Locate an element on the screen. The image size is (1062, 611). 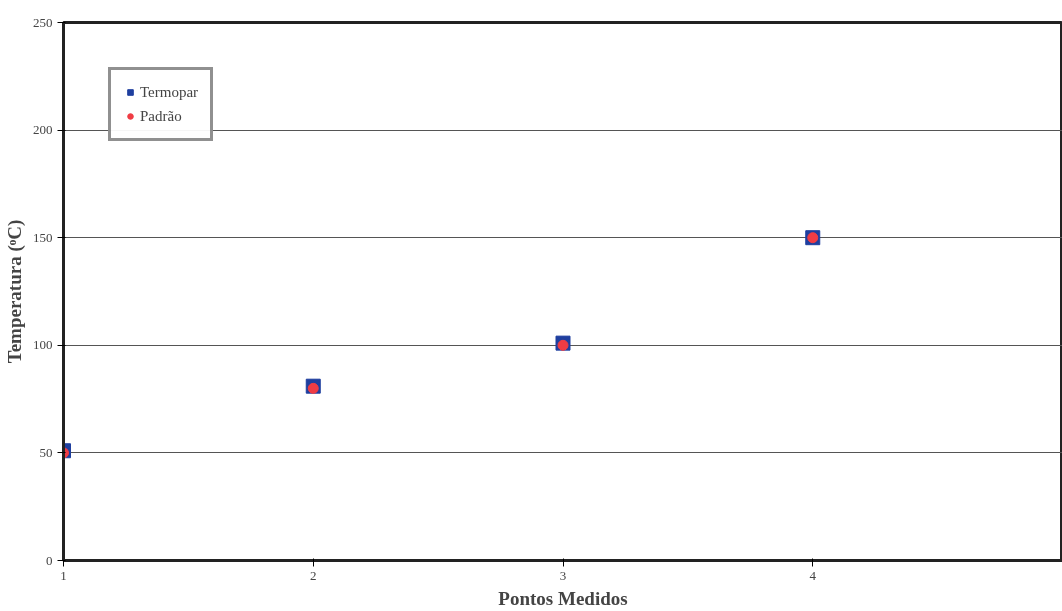
y-tick-label: 250 is located at coordinates (43, 22).